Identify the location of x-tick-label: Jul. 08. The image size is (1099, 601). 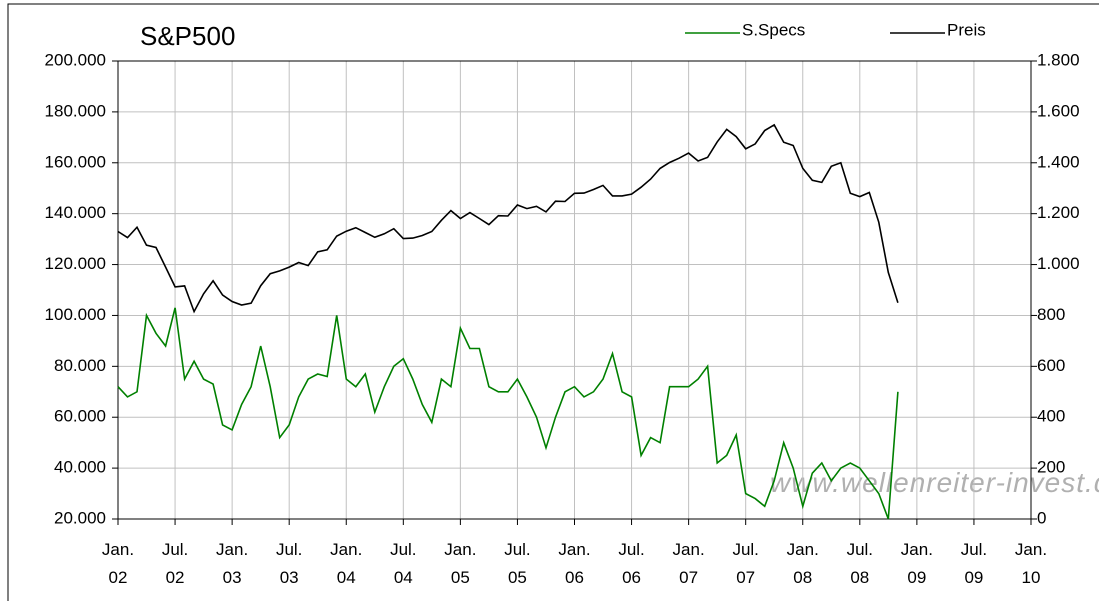
(860, 563).